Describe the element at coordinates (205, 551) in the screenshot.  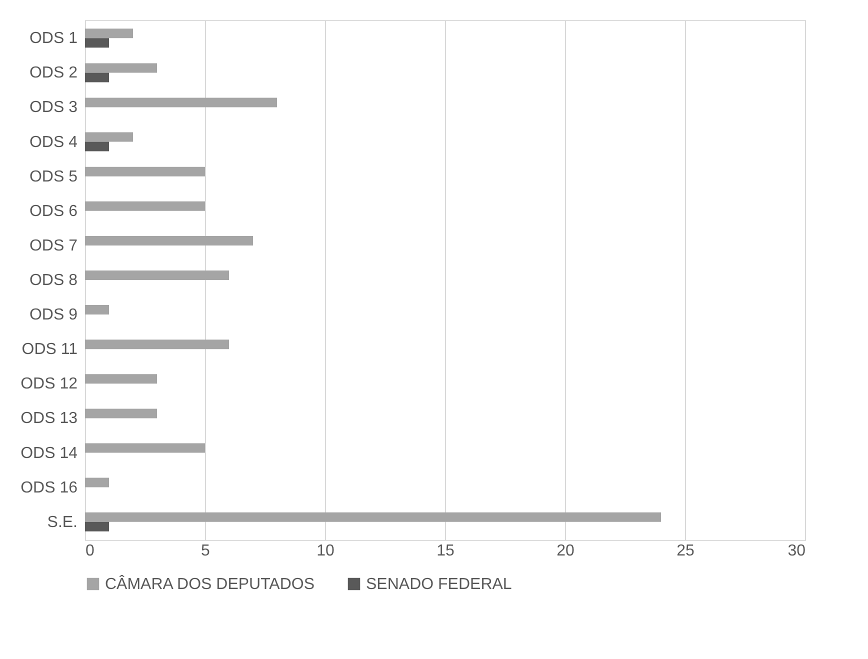
I see `x-tick-label: 5` at that location.